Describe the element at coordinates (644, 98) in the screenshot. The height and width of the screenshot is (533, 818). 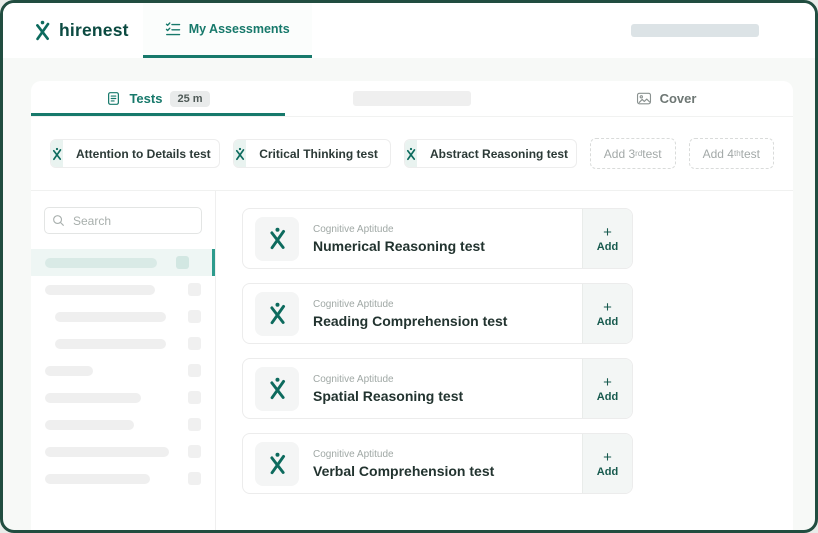
I see `image-icon` at that location.